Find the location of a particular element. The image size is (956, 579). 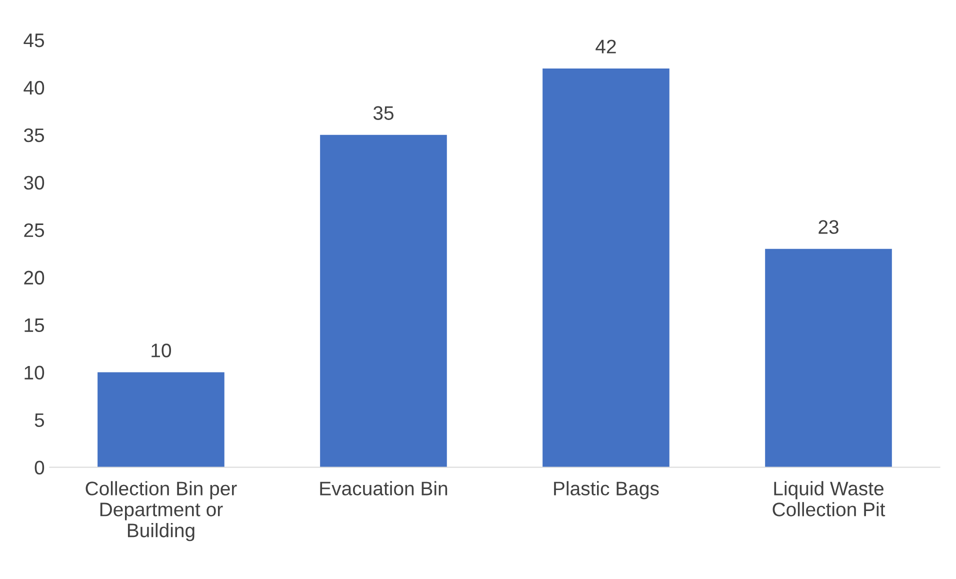

x-tick-label: Liquid Waste Collection Pit is located at coordinates (829, 498).